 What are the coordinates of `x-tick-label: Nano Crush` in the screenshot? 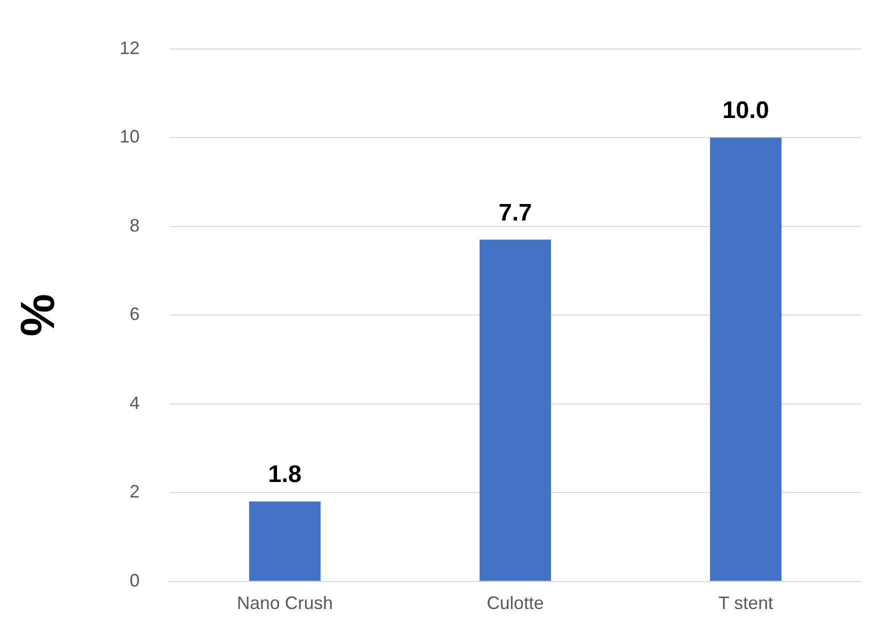 It's located at (284, 603).